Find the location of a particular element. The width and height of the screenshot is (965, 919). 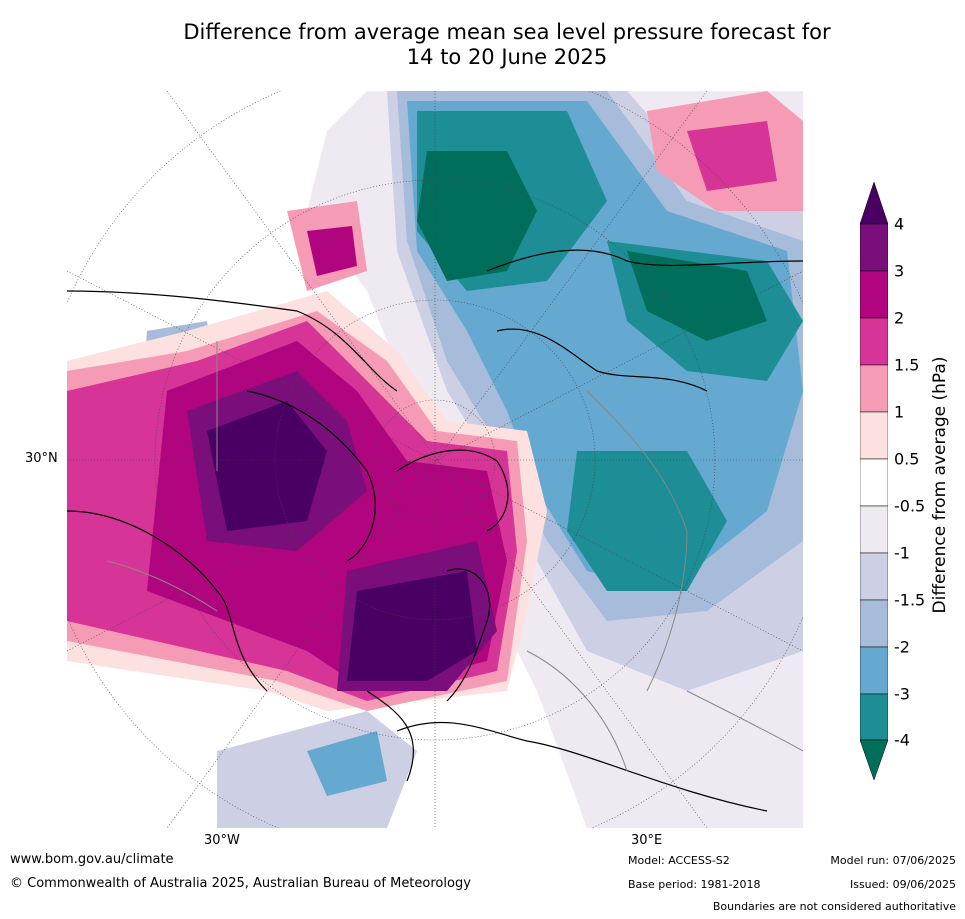

title-line-2: 14 to 20 June 2025 is located at coordinates (507, 57).